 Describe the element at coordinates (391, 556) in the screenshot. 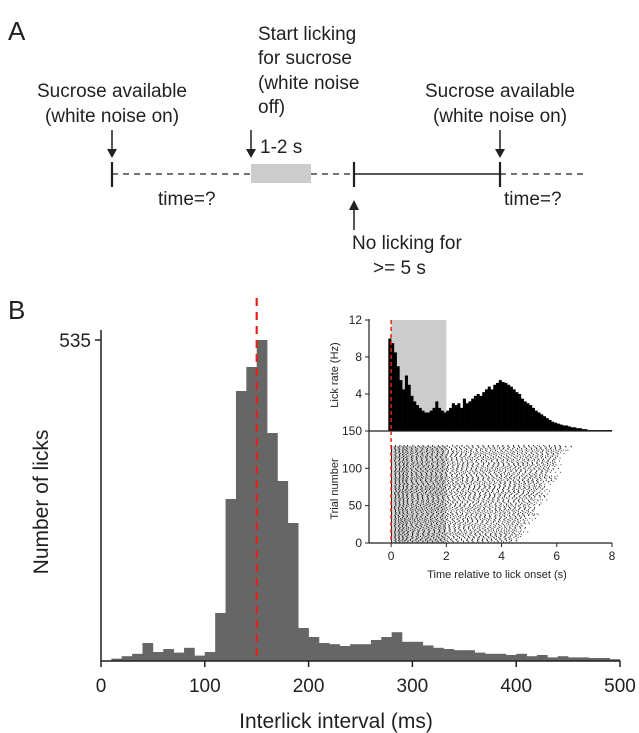

I see `raster-x-tick-label: 0` at that location.